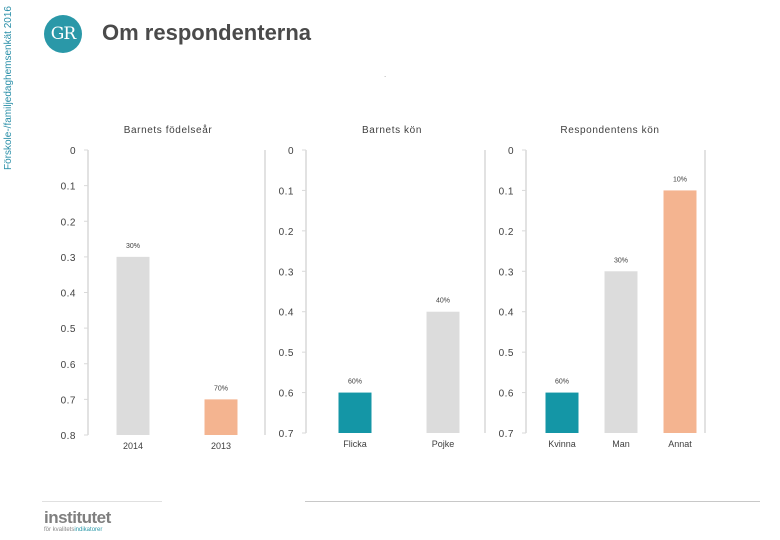 This screenshot has height=540, width=780. Describe the element at coordinates (621, 352) in the screenshot. I see `bar-man` at that location.